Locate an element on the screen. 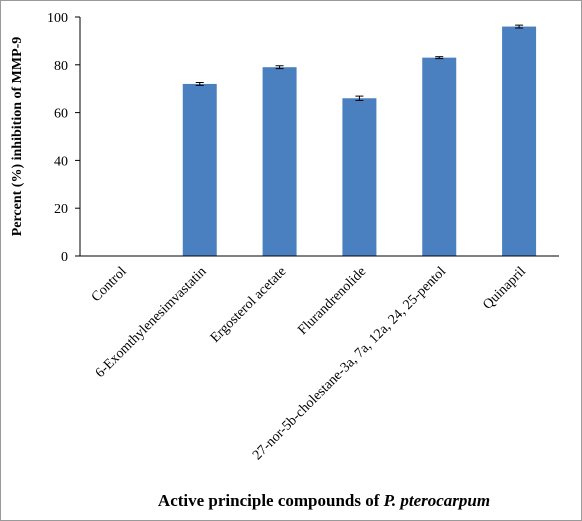 This screenshot has width=582, height=521. y-axis-label: Percent (%) inhibition of MMP-9 is located at coordinates (17, 137).